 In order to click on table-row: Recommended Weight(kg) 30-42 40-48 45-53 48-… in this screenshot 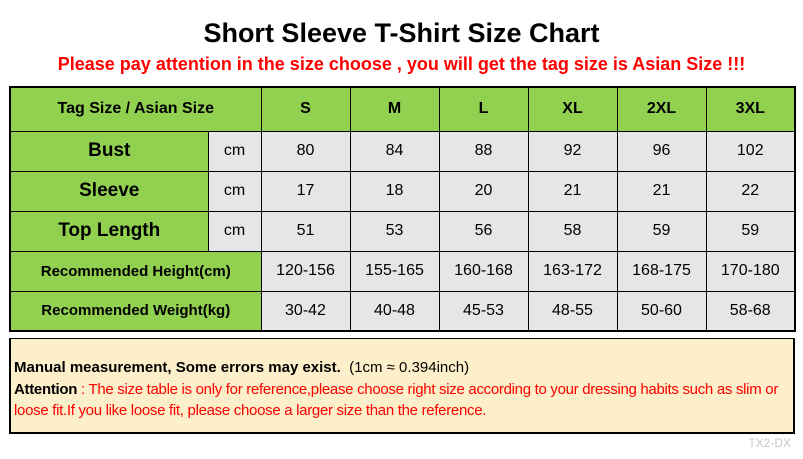, I will do `click(402, 311)`.